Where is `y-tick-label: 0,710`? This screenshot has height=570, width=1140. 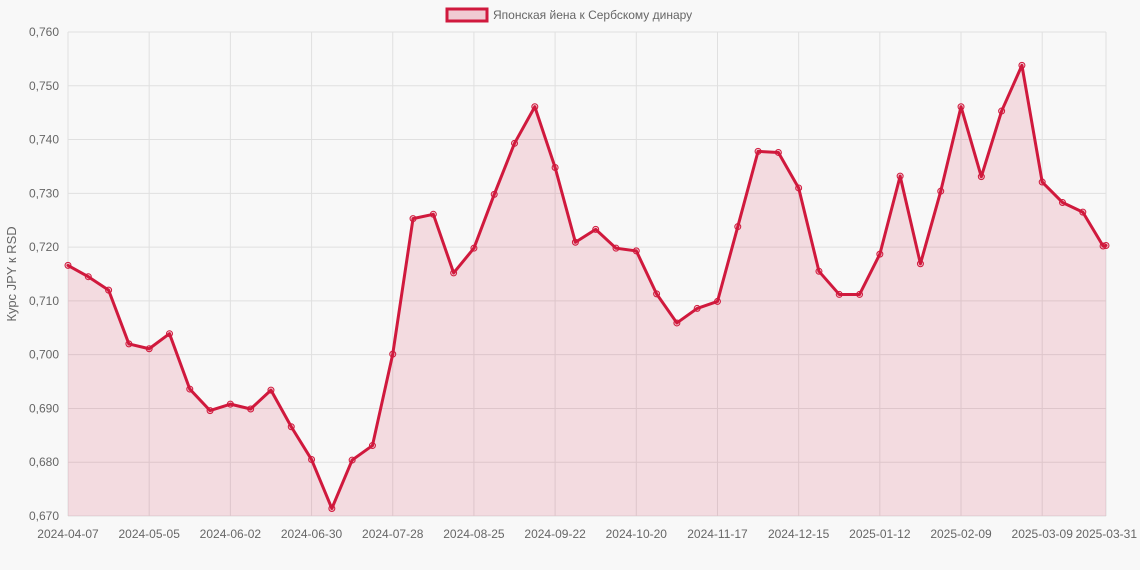 y-tick-label: 0,710 is located at coordinates (44, 301).